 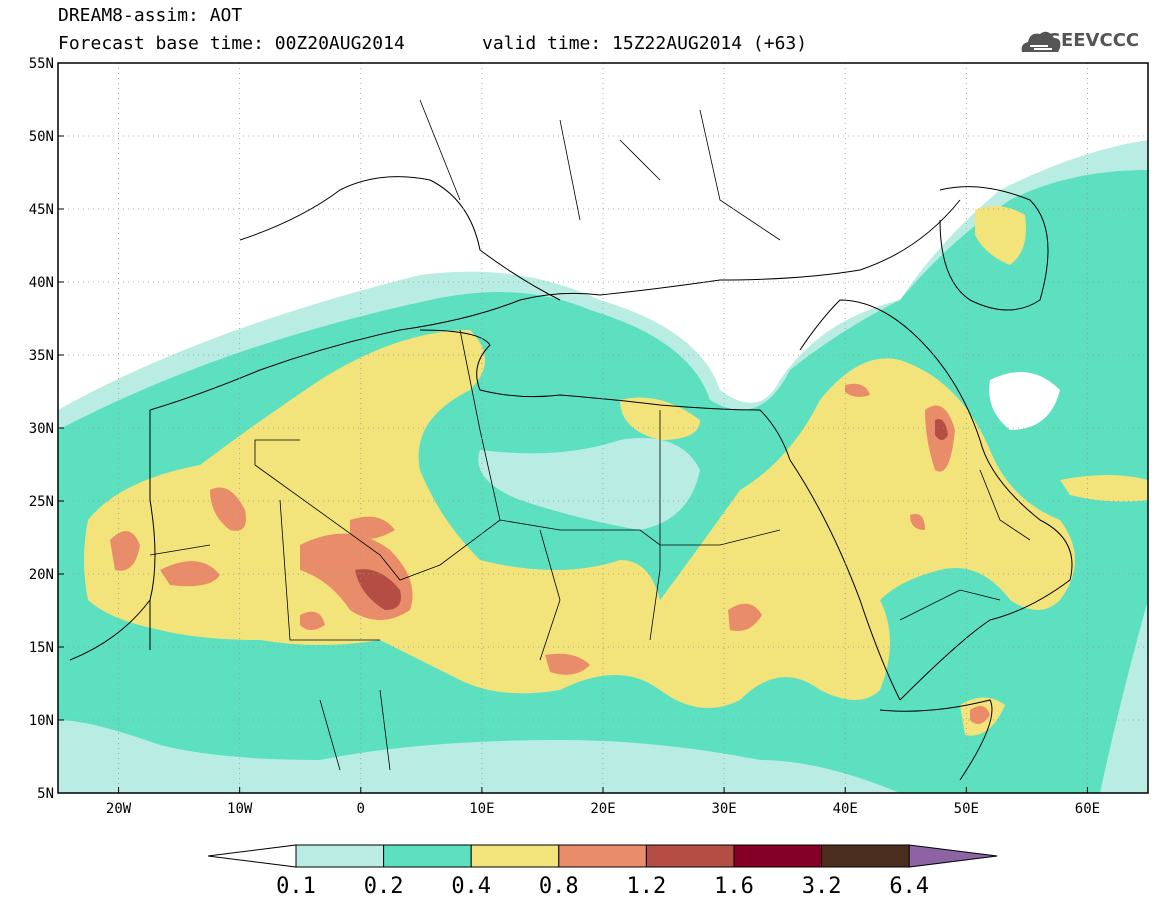 What do you see at coordinates (647, 886) in the screenshot?
I see `colorbar-label: 1.2` at bounding box center [647, 886].